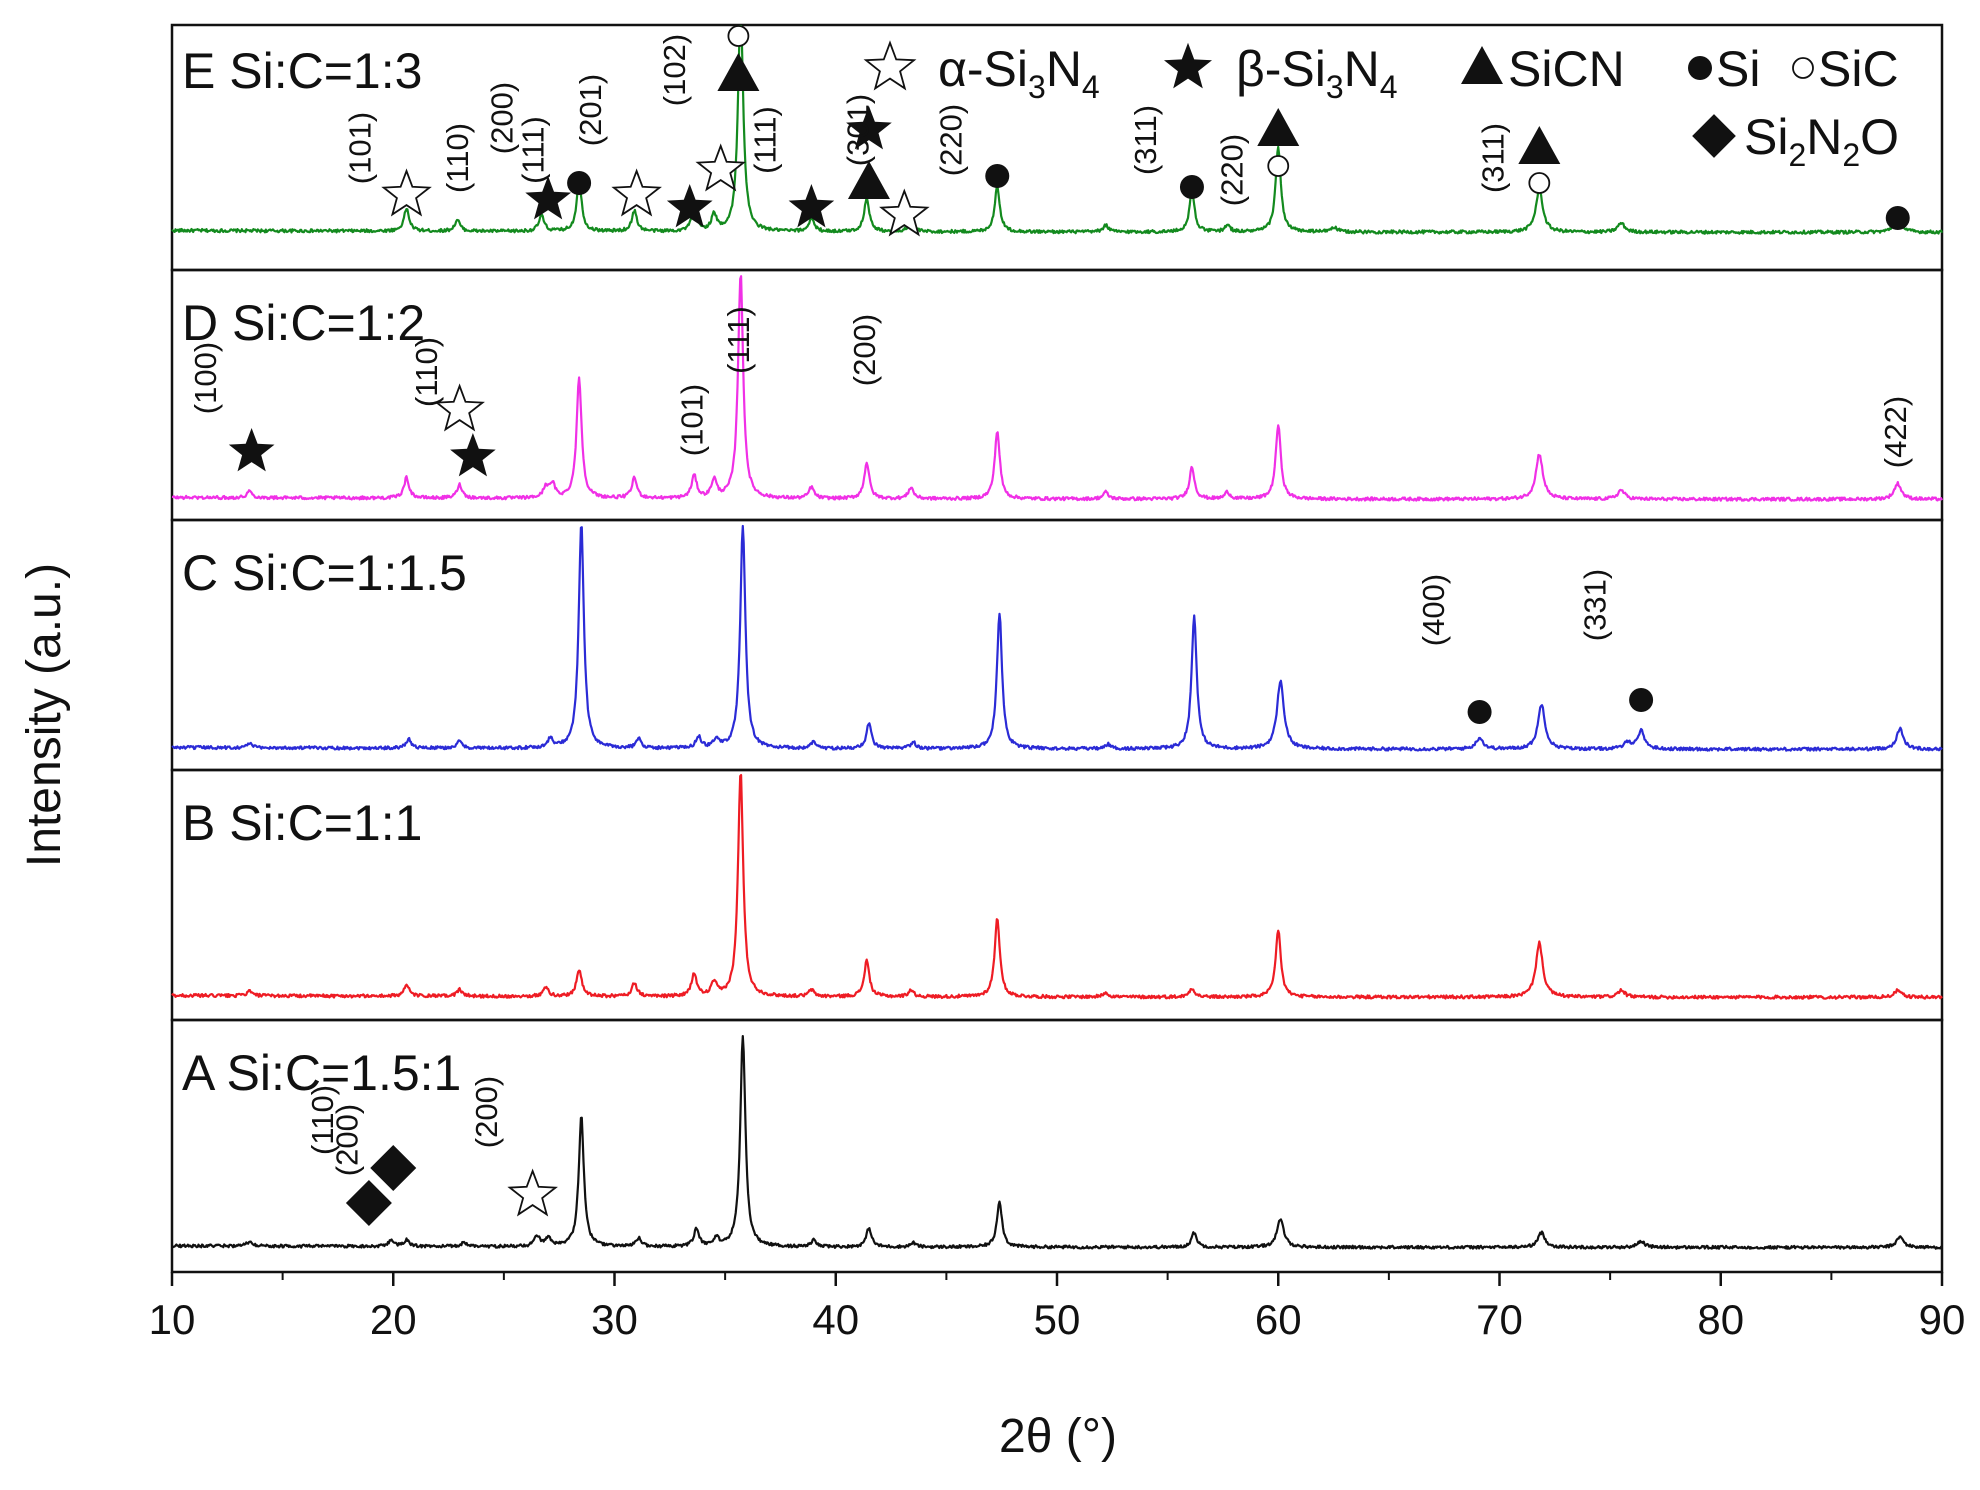  Describe the element at coordinates (459, 407) in the screenshot. I see `peak-marker-star-open-D` at that location.